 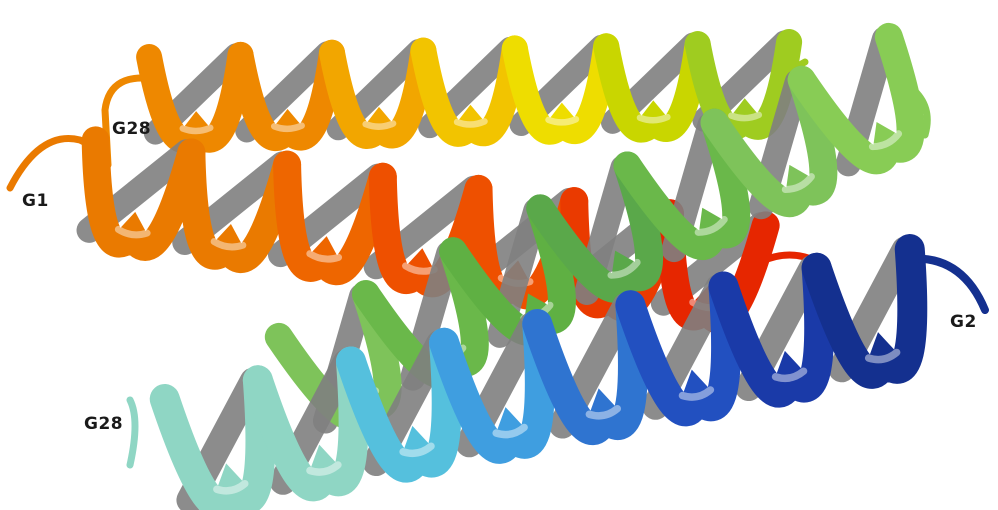 What do you see at coordinates (792, 69) in the screenshot?
I see `top-helix-c-term` at bounding box center [792, 69].